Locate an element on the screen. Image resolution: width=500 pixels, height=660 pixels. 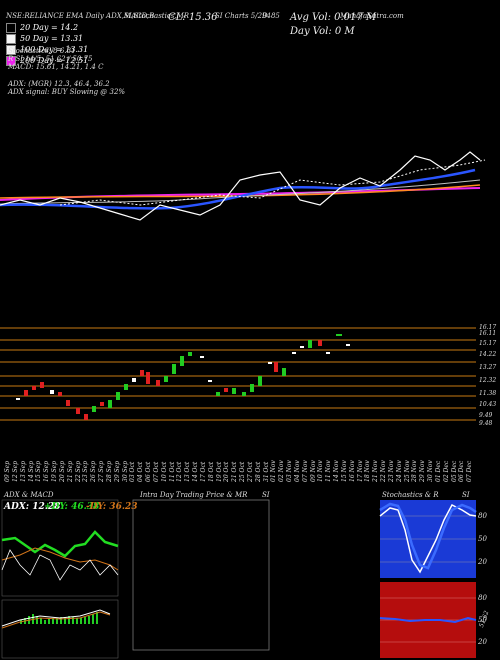
adx-panel-title: ADX & MACD is located at coordinates (29, 495).